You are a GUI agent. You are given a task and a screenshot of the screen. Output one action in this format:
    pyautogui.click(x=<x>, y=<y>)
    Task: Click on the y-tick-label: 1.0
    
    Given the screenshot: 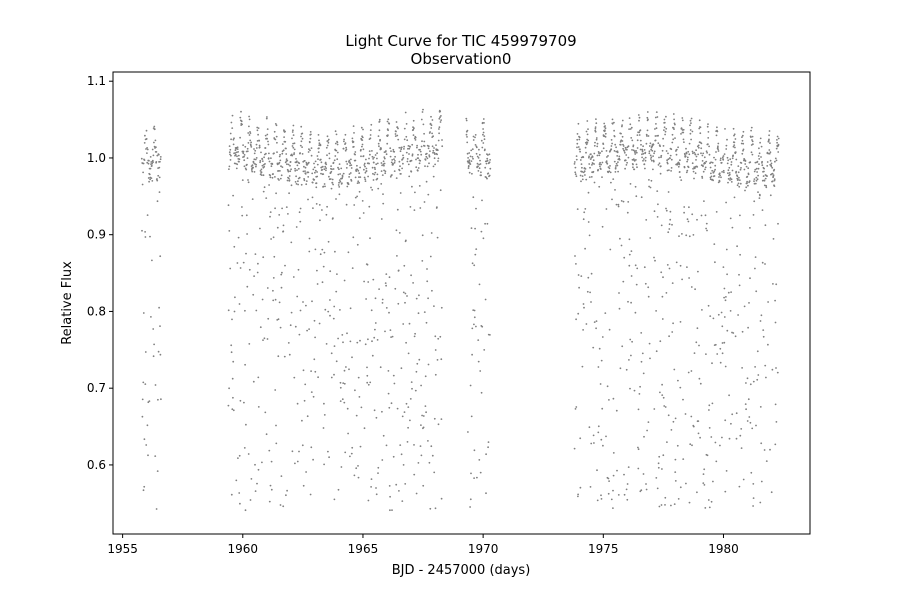 What is the action you would take?
    pyautogui.click(x=96, y=158)
    